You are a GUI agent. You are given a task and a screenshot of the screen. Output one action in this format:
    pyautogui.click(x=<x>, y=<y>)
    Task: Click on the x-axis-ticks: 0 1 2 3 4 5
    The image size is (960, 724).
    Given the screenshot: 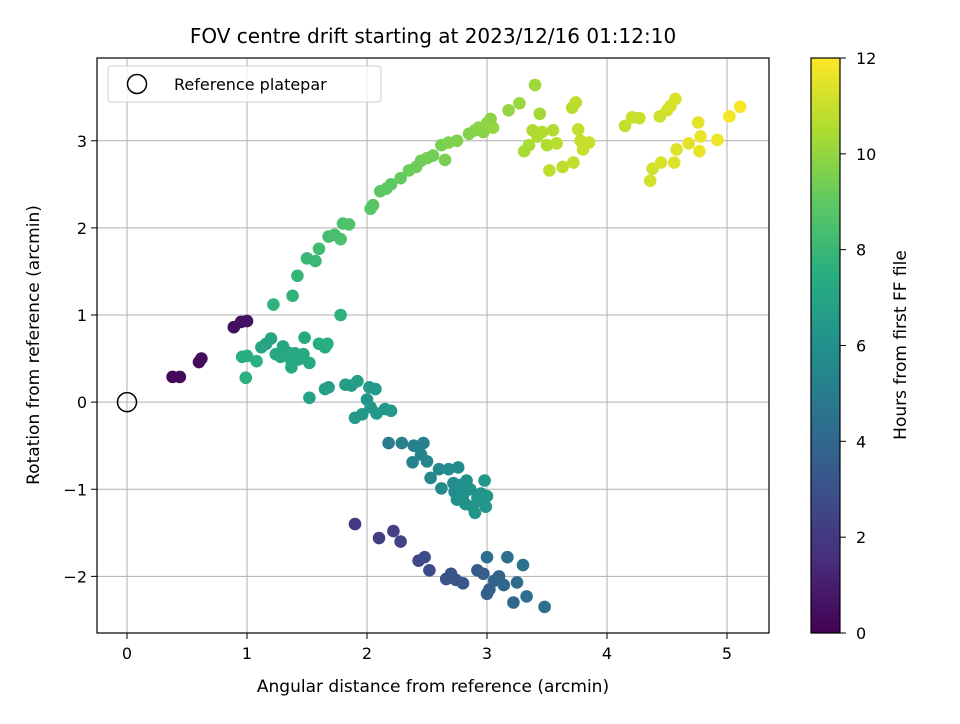 What is the action you would take?
    pyautogui.click(x=427, y=648)
    